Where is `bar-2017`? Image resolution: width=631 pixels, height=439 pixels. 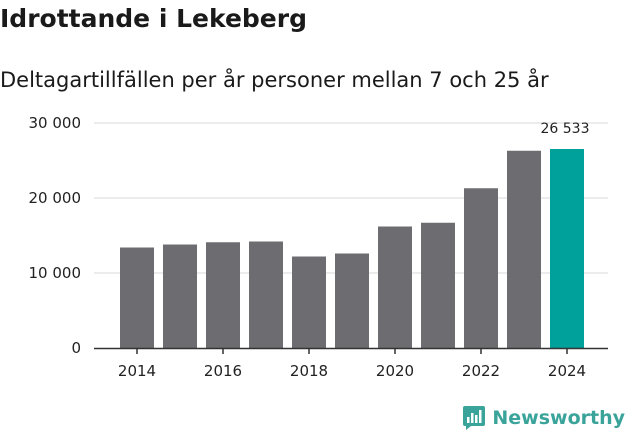 bar-2017 is located at coordinates (266, 294).